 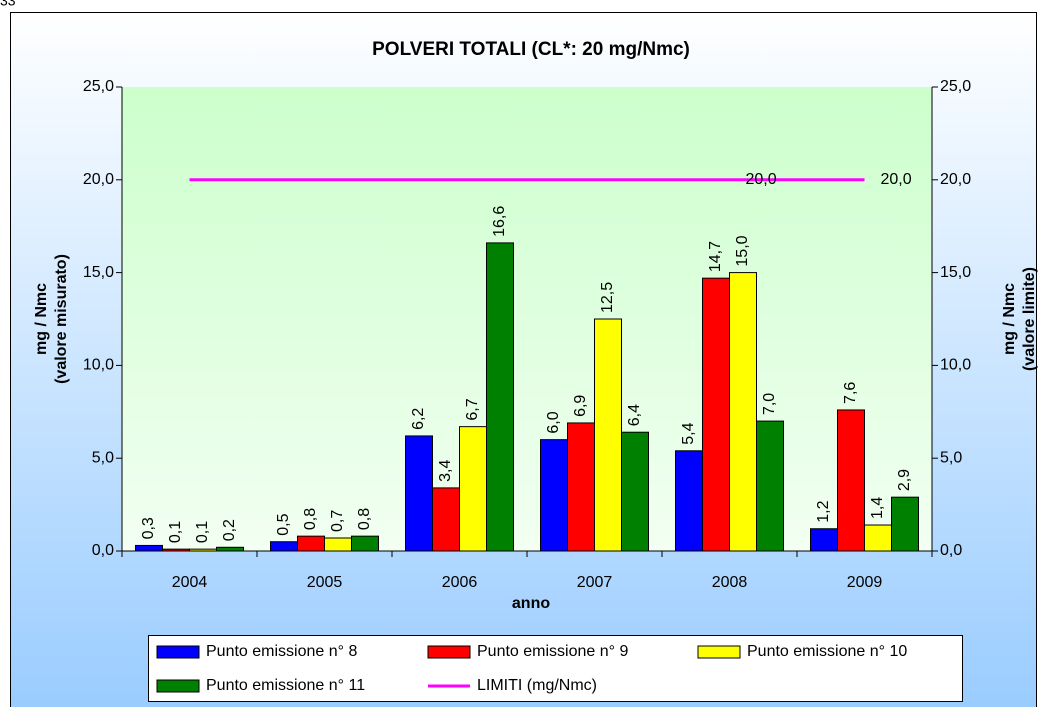 What do you see at coordinates (865, 582) in the screenshot?
I see `x-tick-label: 2009` at bounding box center [865, 582].